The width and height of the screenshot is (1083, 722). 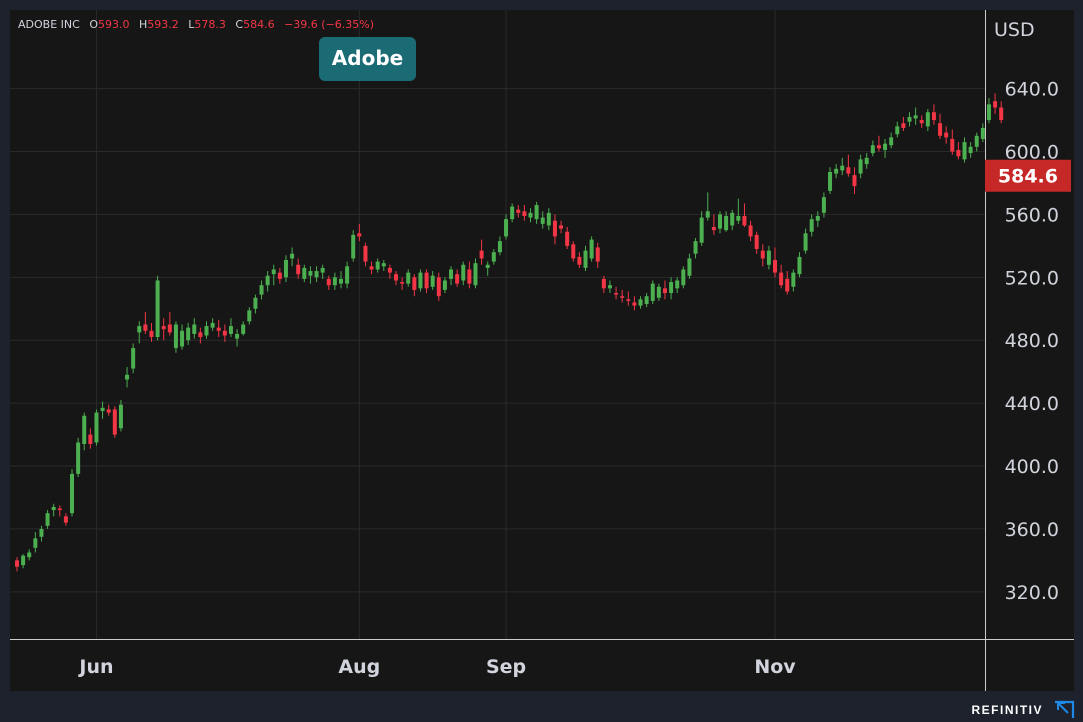 I want to click on open-label: O, so click(x=93, y=24).